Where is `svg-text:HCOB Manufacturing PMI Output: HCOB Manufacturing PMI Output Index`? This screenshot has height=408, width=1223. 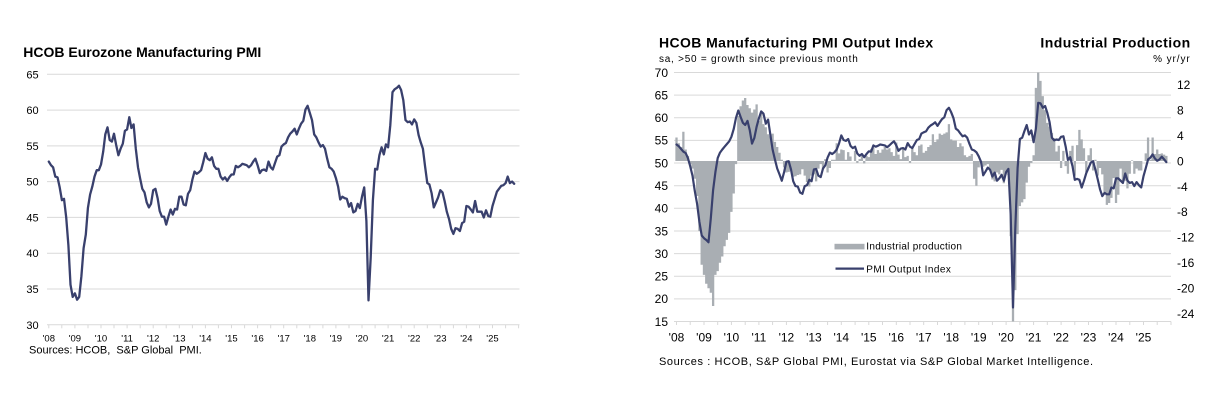
svg-text:HCOB Manufacturing PMI Output: HCOB Manufacturing PMI Output Index is located at coordinates (796, 43).